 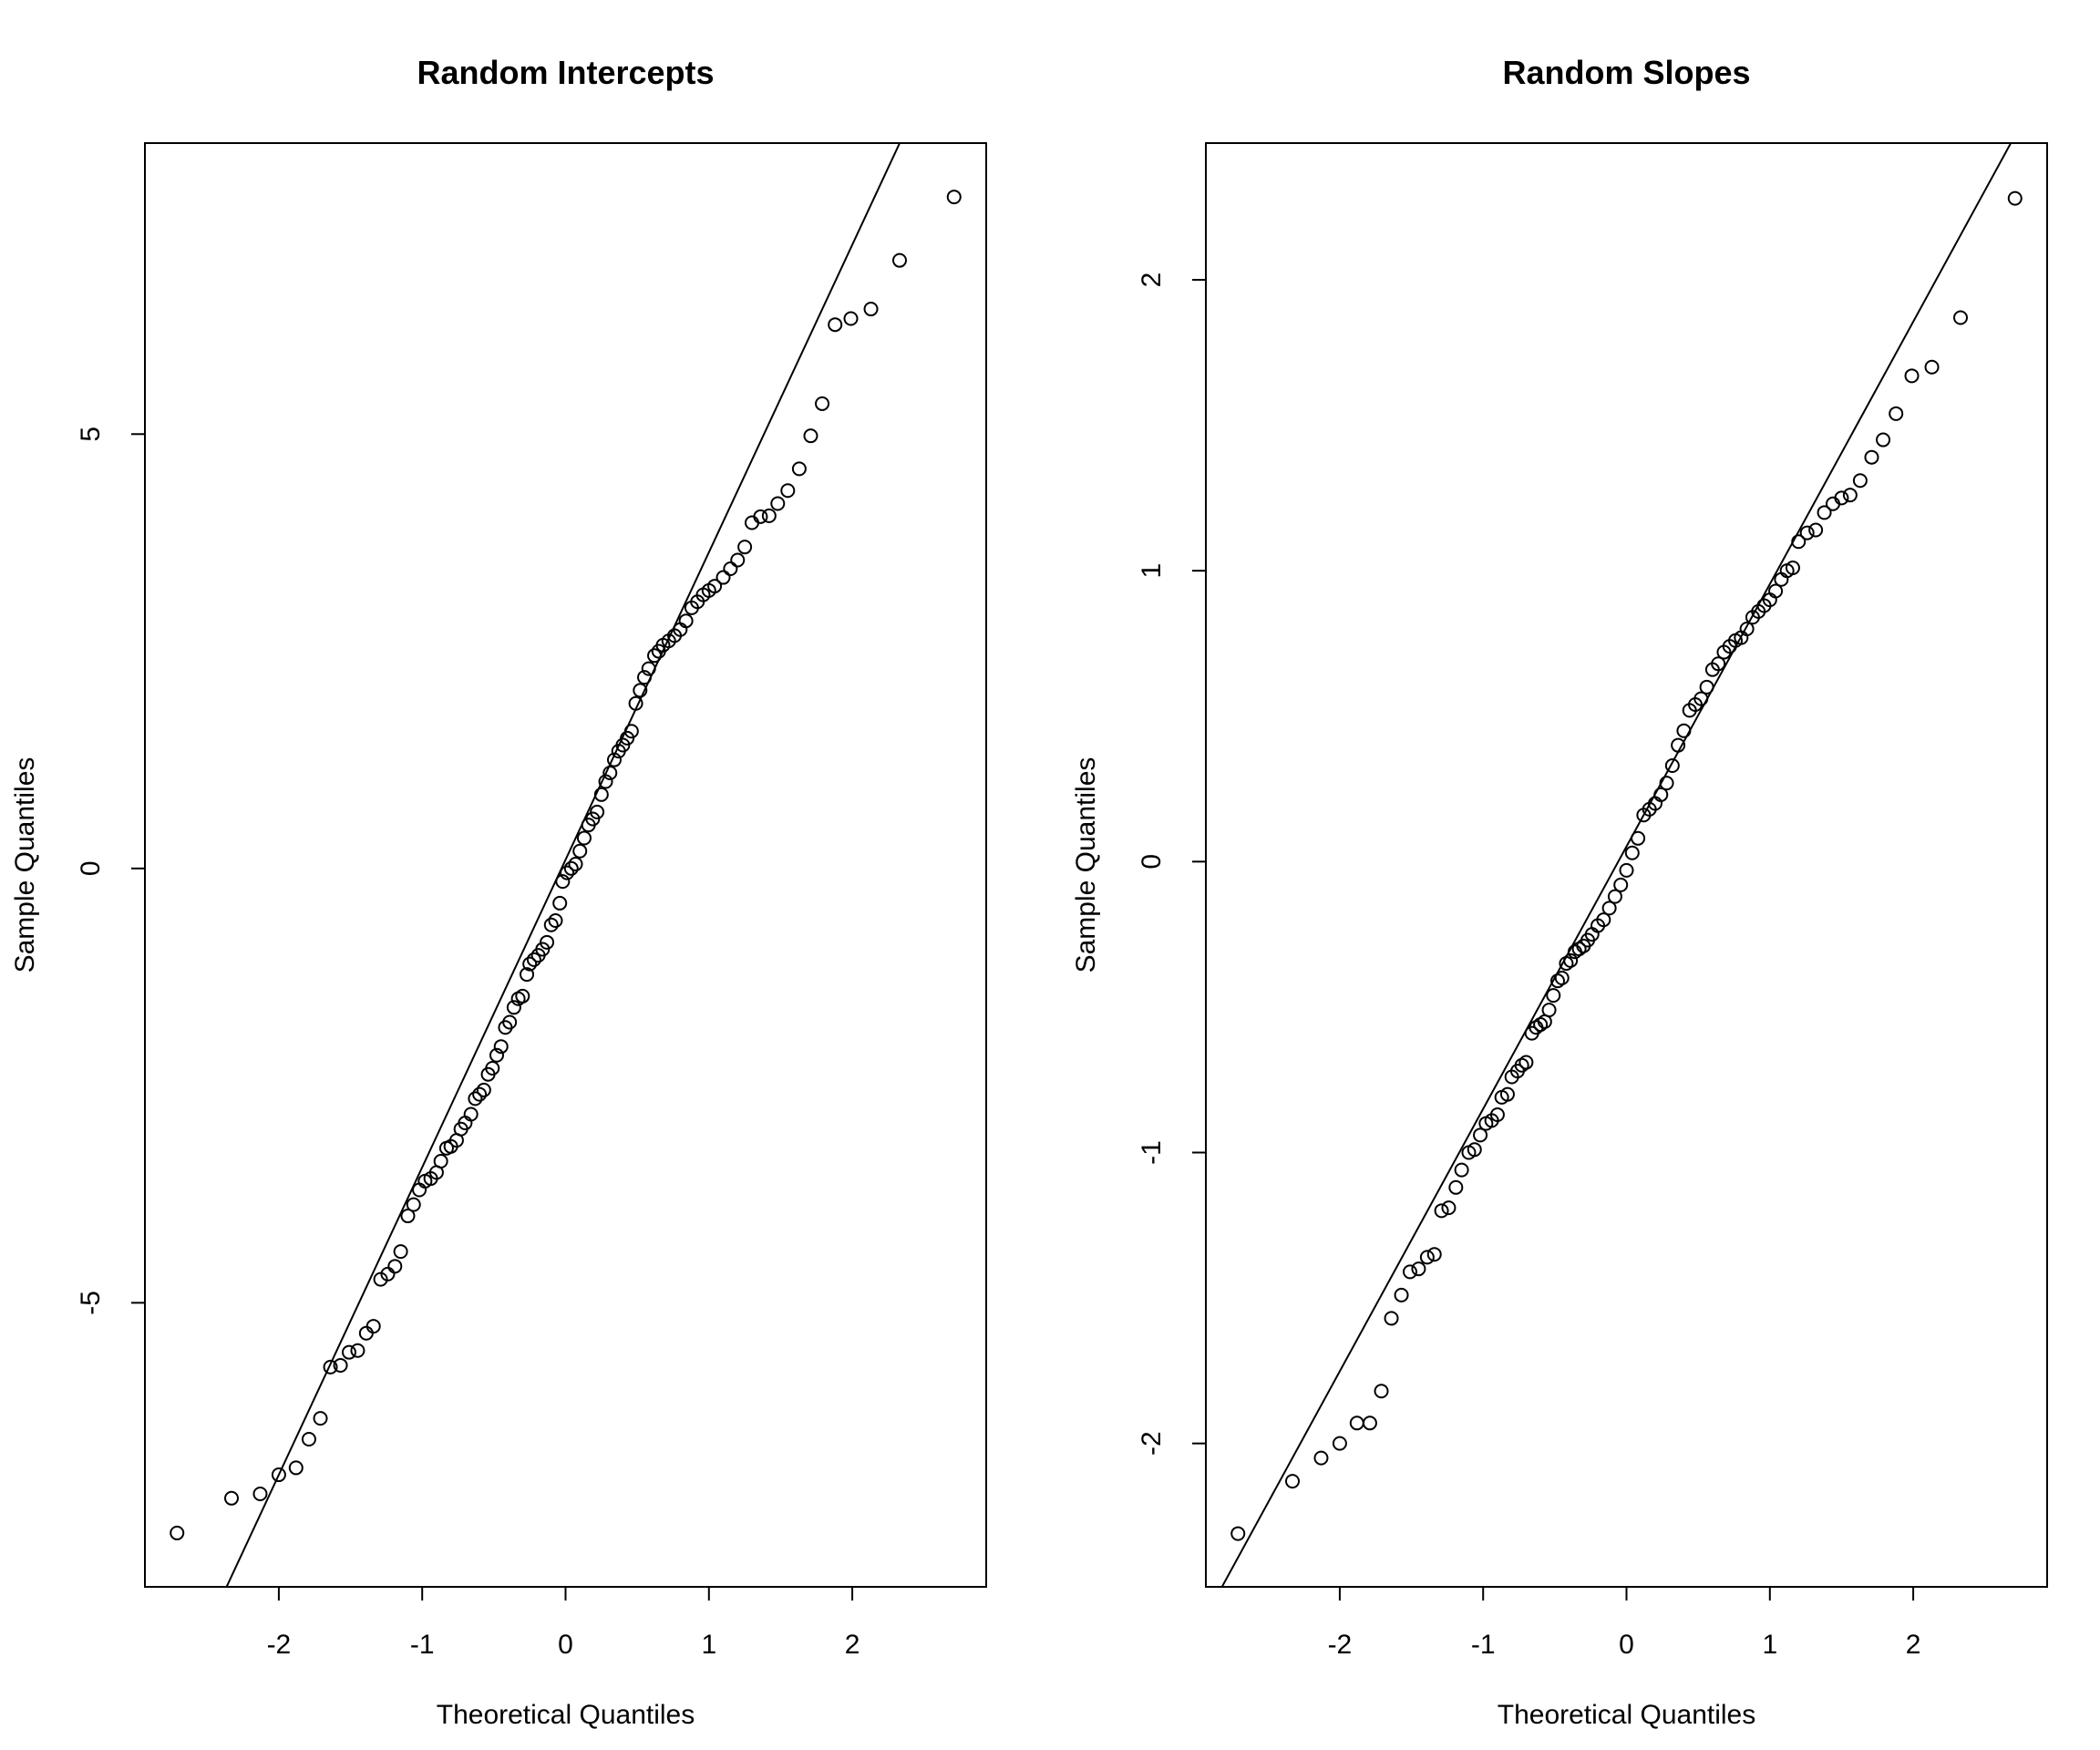 What do you see at coordinates (91, 868) in the screenshot?
I see `y-tick-label: 0` at bounding box center [91, 868].